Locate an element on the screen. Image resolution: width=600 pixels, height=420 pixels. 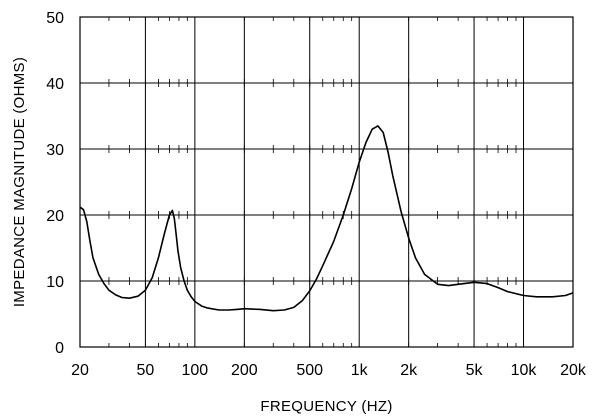
y-tick-label: 0 is located at coordinates (59, 348).